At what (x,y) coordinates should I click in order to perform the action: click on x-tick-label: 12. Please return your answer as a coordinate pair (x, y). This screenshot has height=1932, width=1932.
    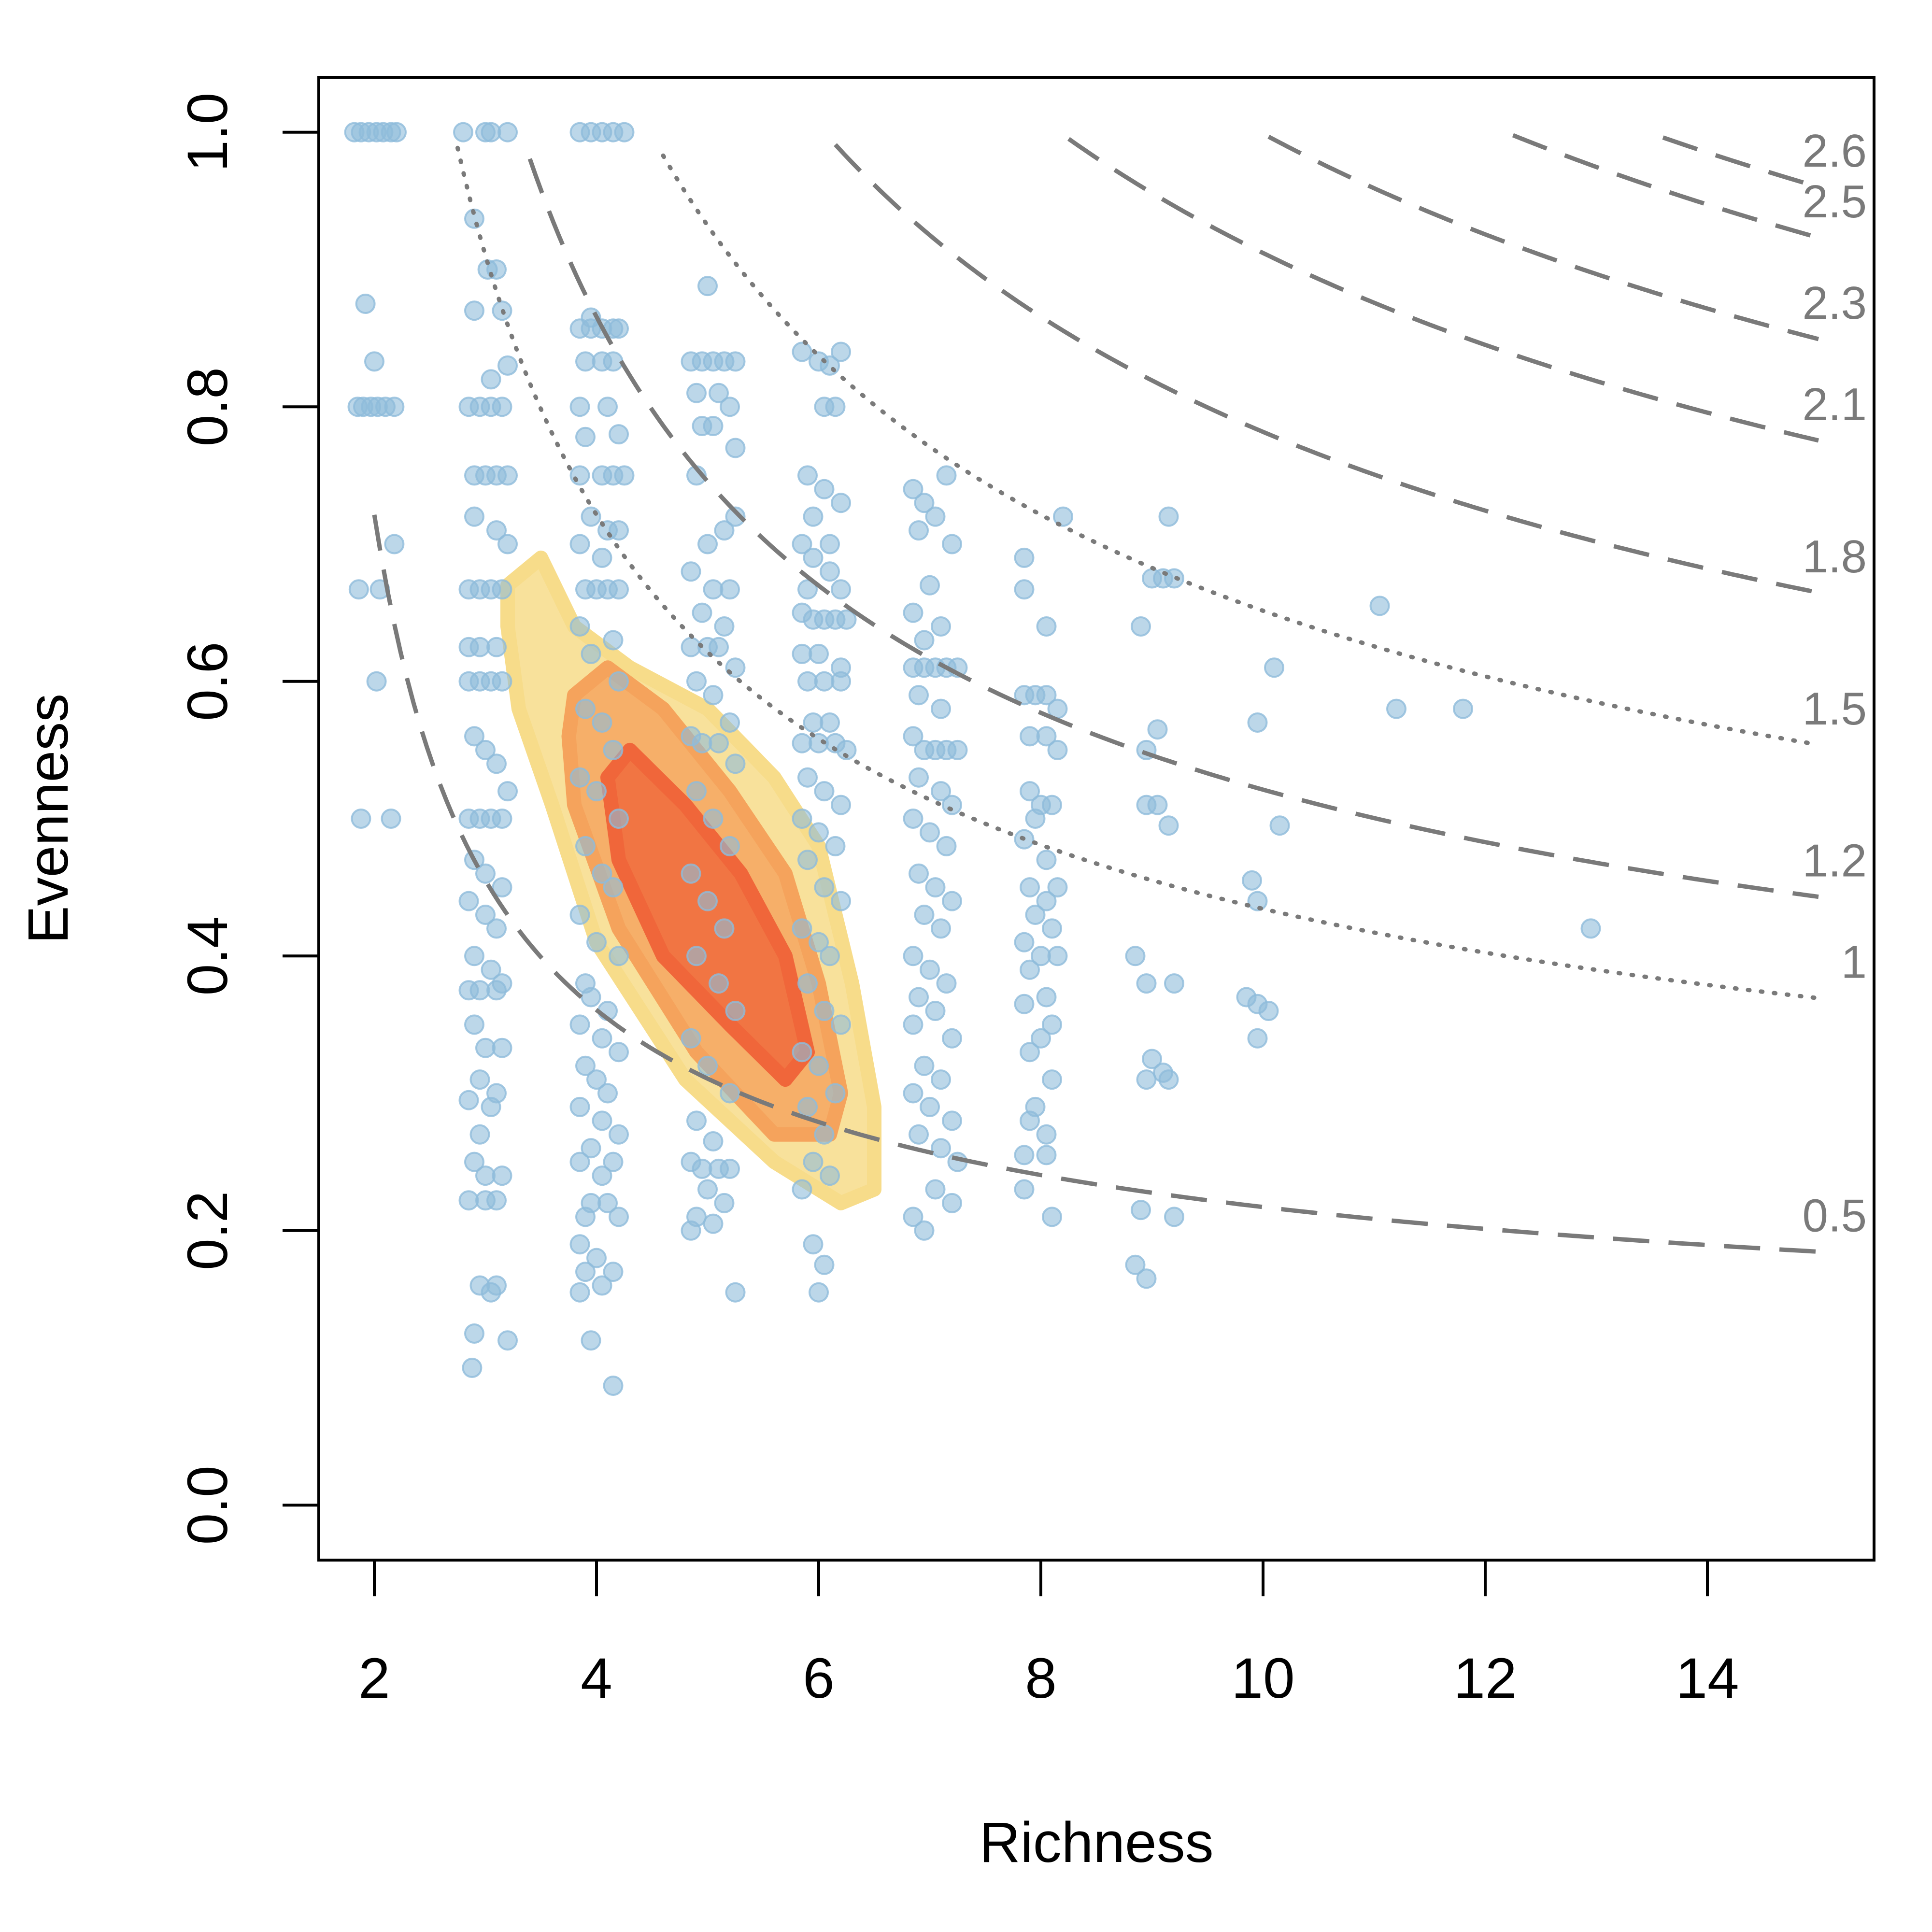
    Looking at the image, I should click on (1485, 1678).